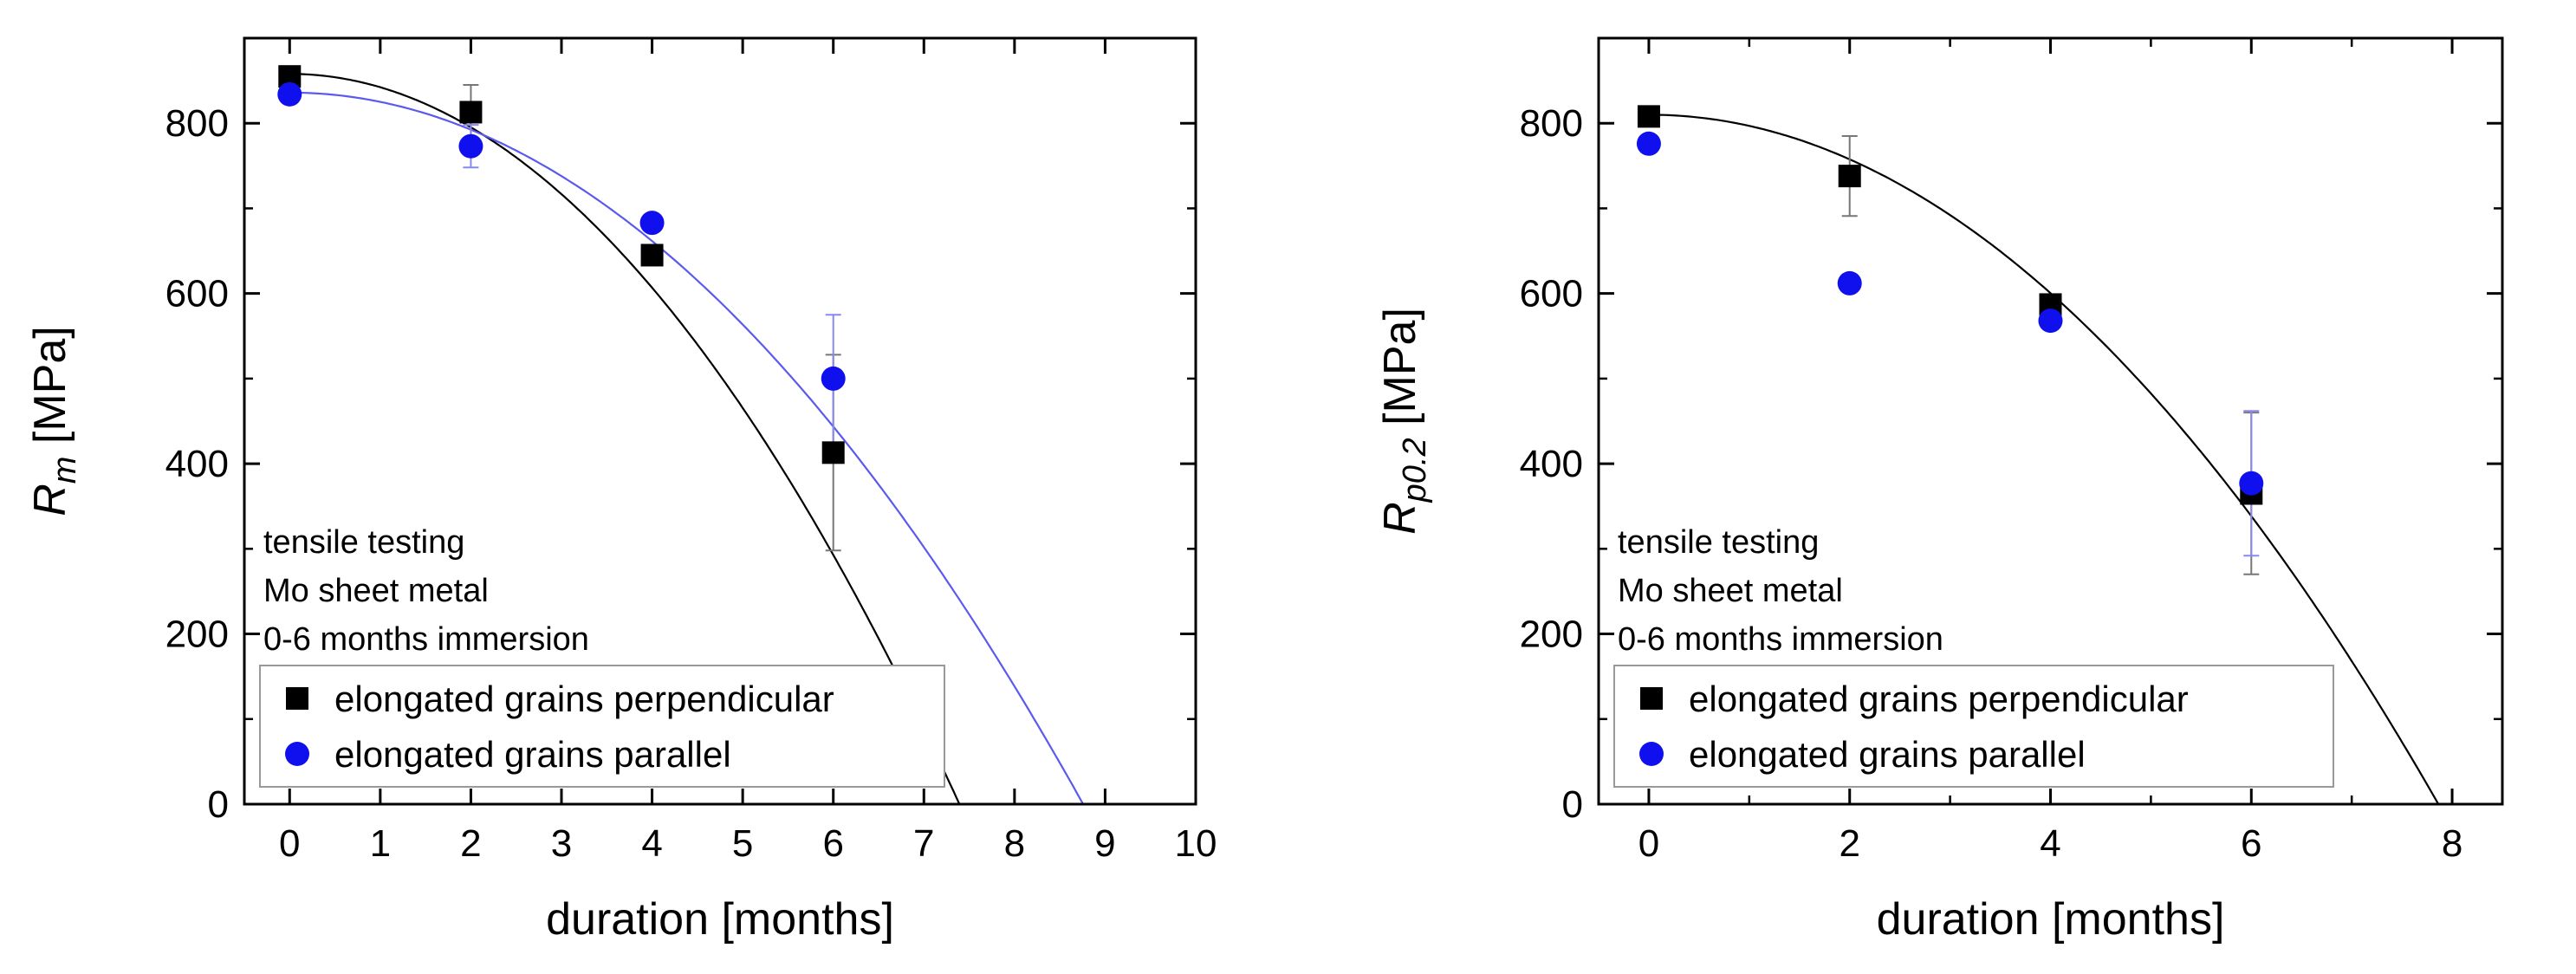 The height and width of the screenshot is (974, 2576). I want to click on x-tick-label: 3, so click(562, 843).